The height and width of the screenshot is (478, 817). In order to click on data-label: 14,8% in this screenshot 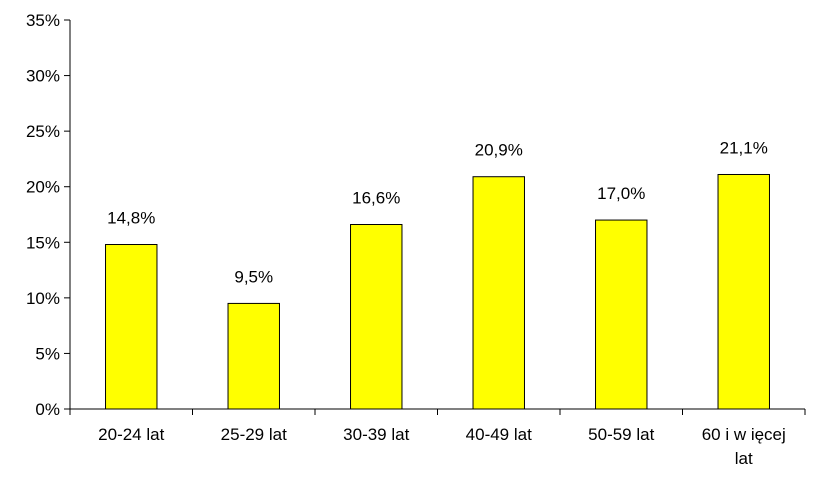, I will do `click(131, 218)`.